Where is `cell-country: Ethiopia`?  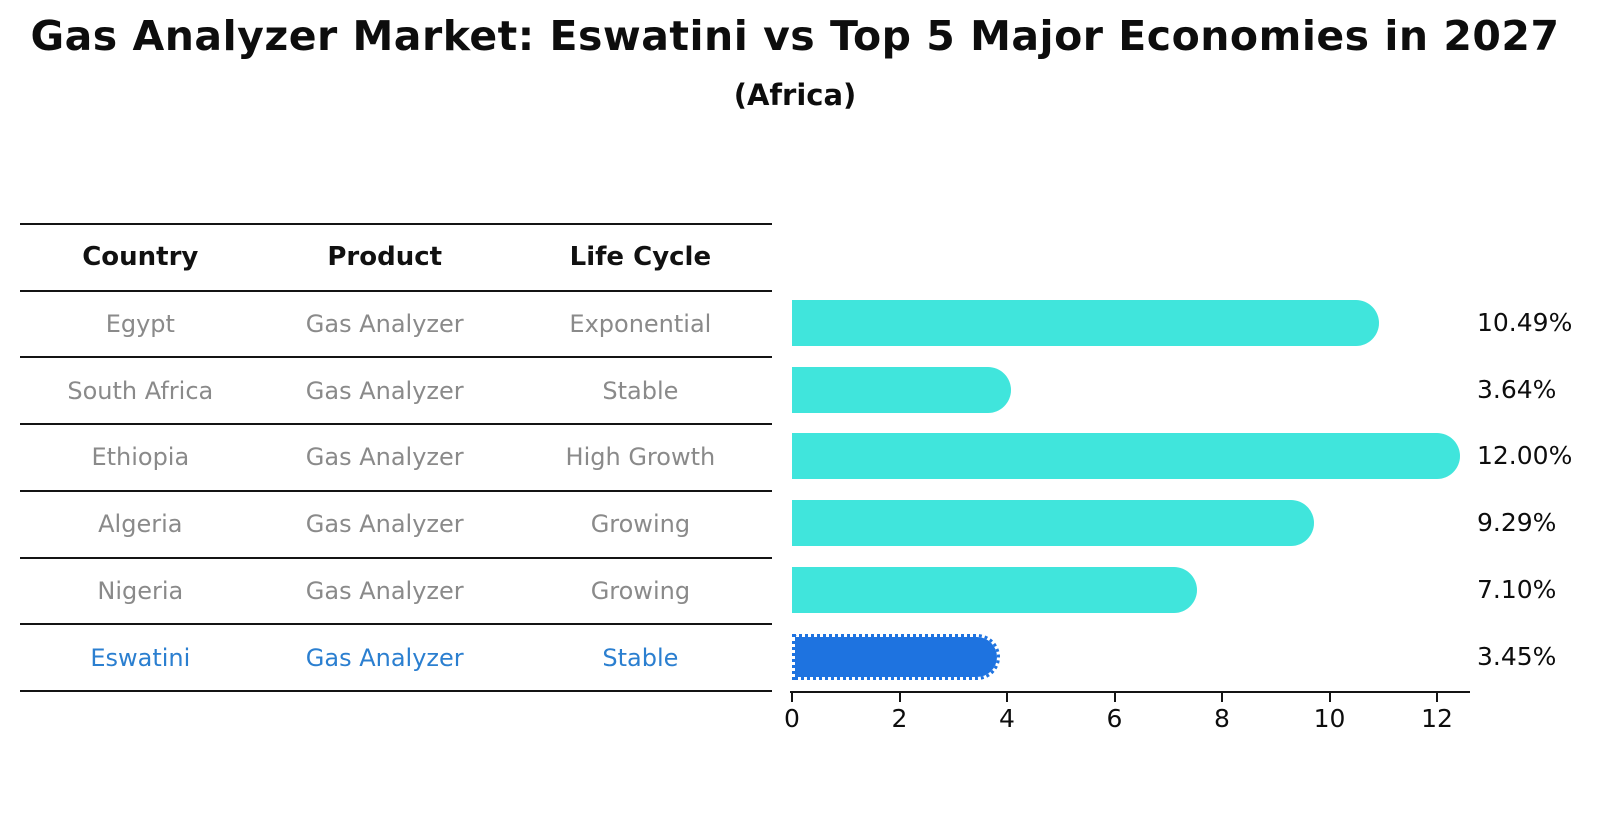 cell-country: Ethiopia is located at coordinates (140, 457).